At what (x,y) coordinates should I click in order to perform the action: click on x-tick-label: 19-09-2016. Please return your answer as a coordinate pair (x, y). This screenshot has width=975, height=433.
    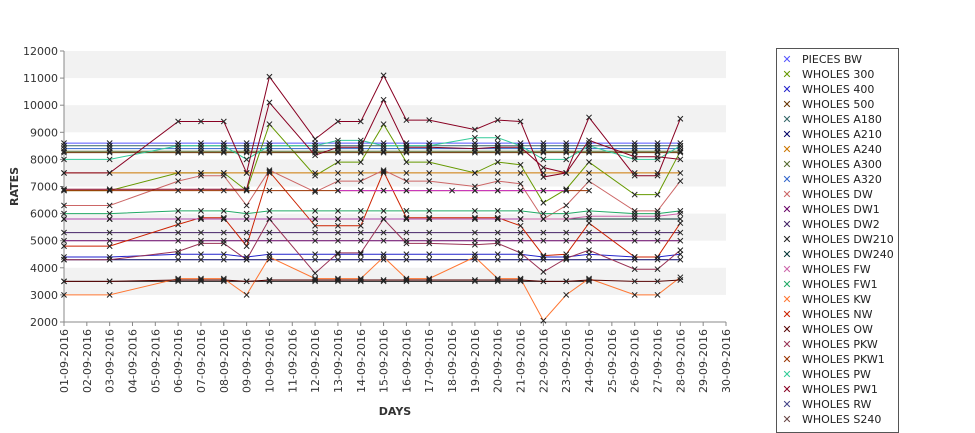
    Looking at the image, I should click on (475, 361).